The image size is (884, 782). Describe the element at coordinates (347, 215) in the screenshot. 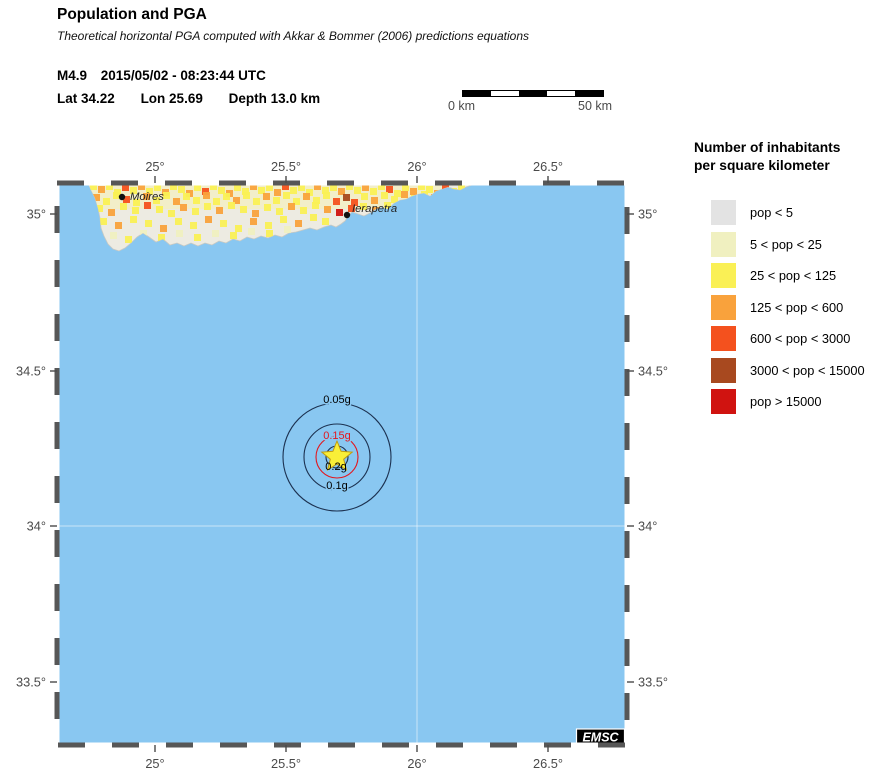

I see `town-dot` at that location.